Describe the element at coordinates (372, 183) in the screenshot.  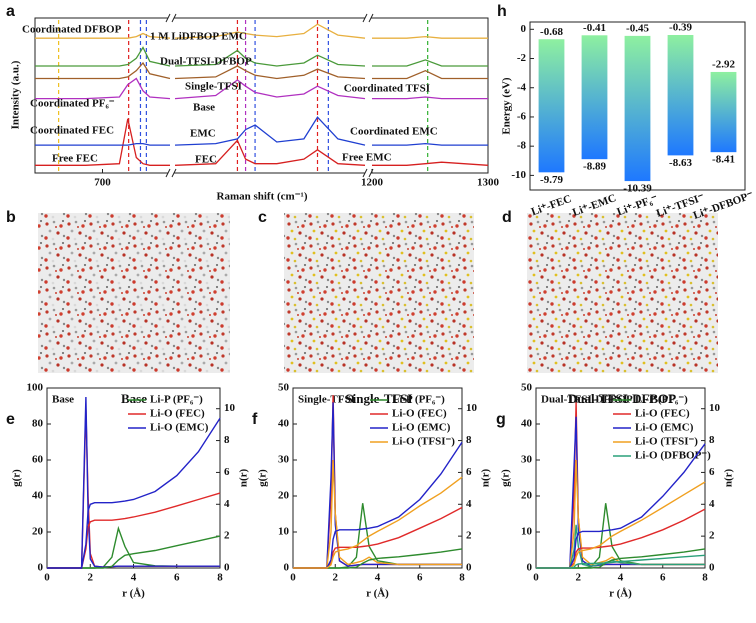
I see `x-tick-label: 1200` at that location.